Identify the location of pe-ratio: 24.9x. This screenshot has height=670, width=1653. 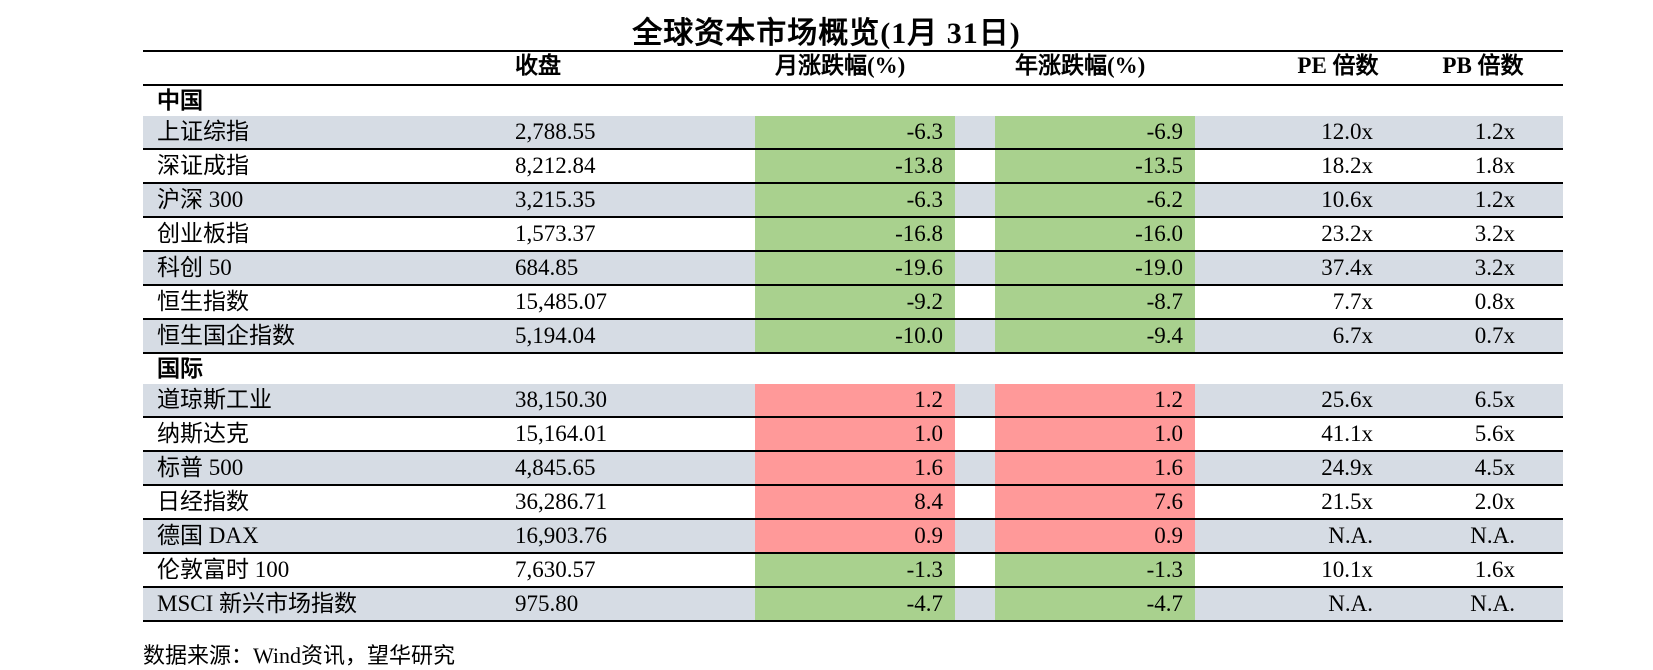
(1347, 467).